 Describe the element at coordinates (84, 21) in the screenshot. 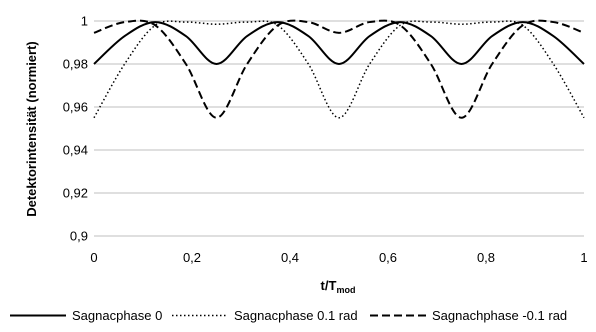

I see `y-tick-label-5: 1` at that location.